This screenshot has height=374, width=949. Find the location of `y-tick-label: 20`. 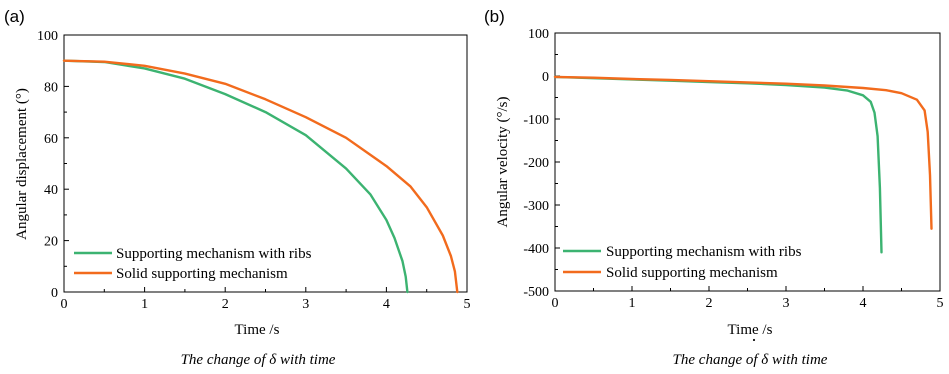

y-tick-label: 20 is located at coordinates (51, 242).